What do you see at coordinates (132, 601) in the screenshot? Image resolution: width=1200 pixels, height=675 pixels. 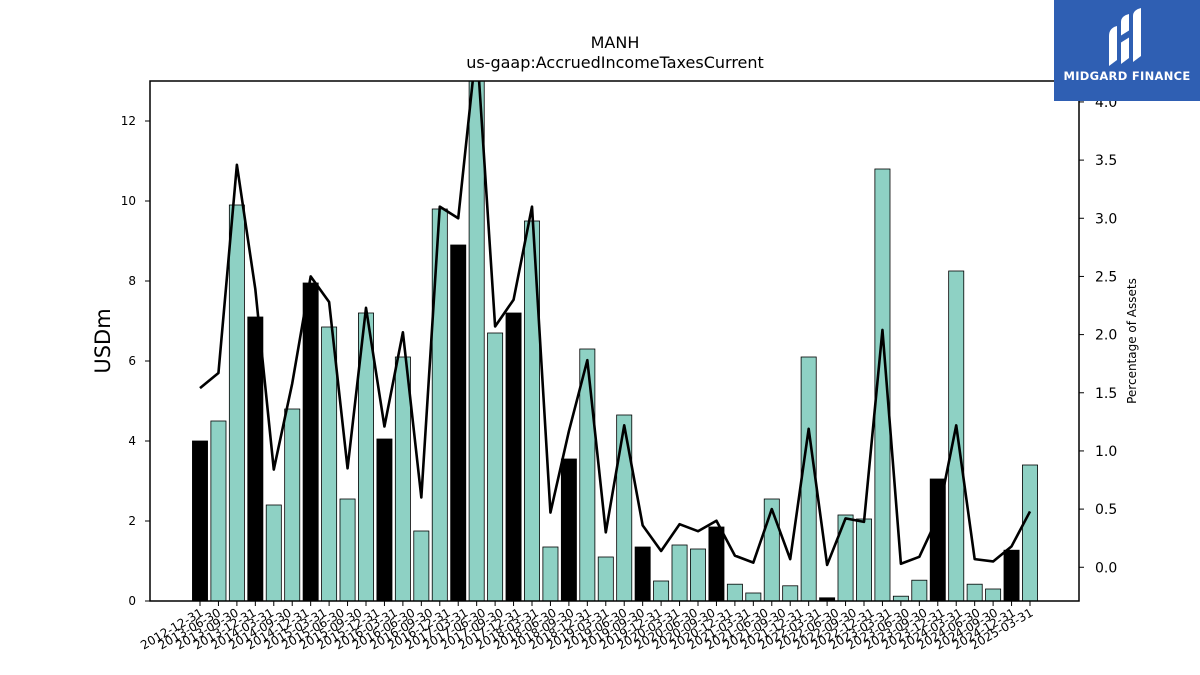 I see `y-tick-label: 0` at bounding box center [132, 601].